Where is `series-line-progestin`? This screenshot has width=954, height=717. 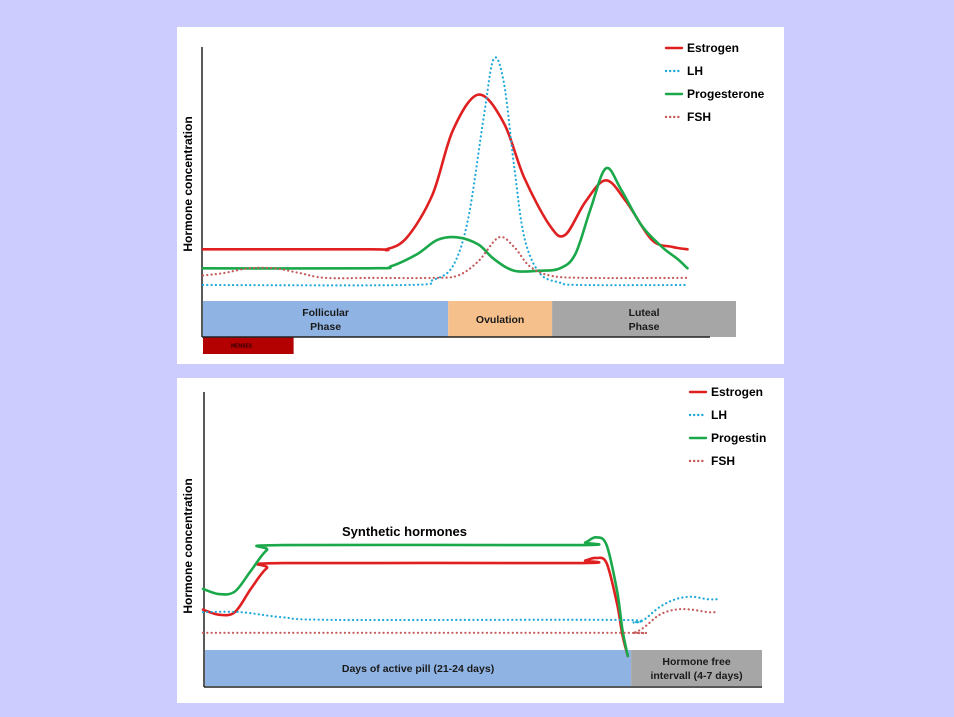 series-line-progestin is located at coordinates (415, 597).